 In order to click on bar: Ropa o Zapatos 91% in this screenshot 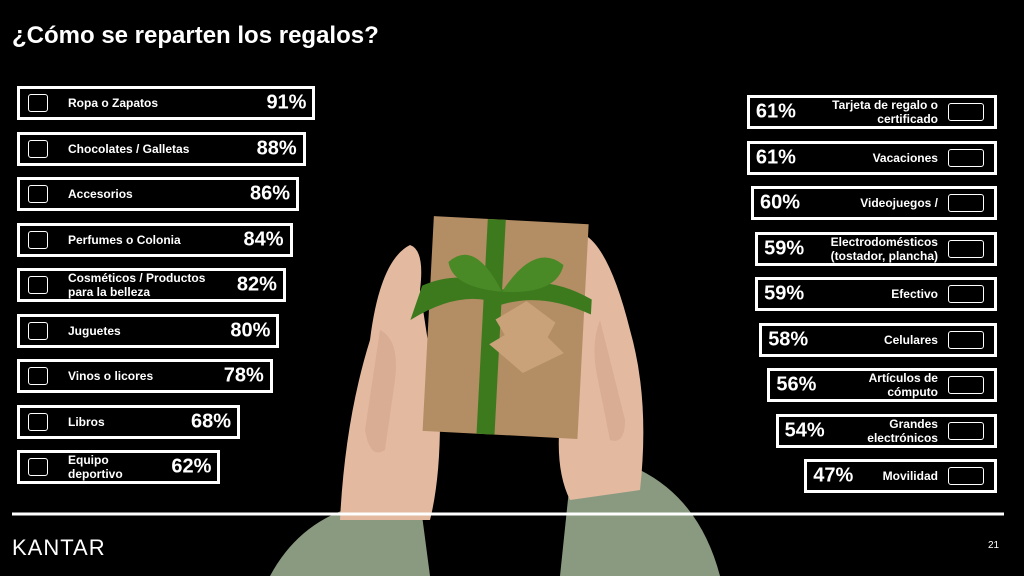, I will do `click(166, 103)`.